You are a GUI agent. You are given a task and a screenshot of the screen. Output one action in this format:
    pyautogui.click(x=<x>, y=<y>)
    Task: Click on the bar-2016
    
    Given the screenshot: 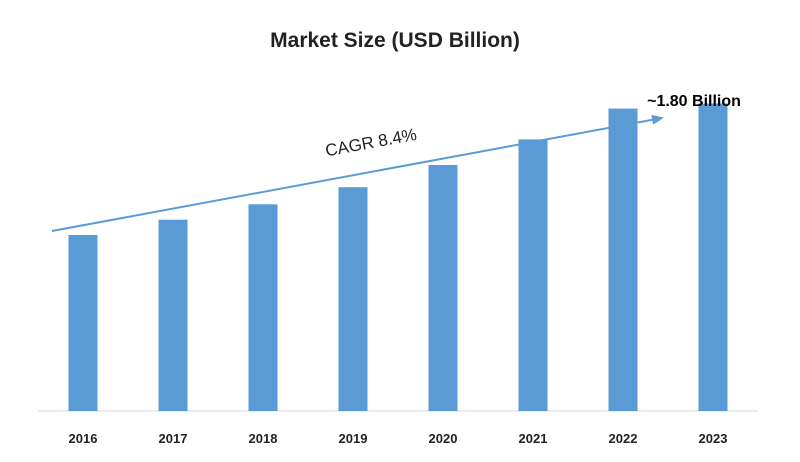 What is the action you would take?
    pyautogui.click(x=83, y=323)
    